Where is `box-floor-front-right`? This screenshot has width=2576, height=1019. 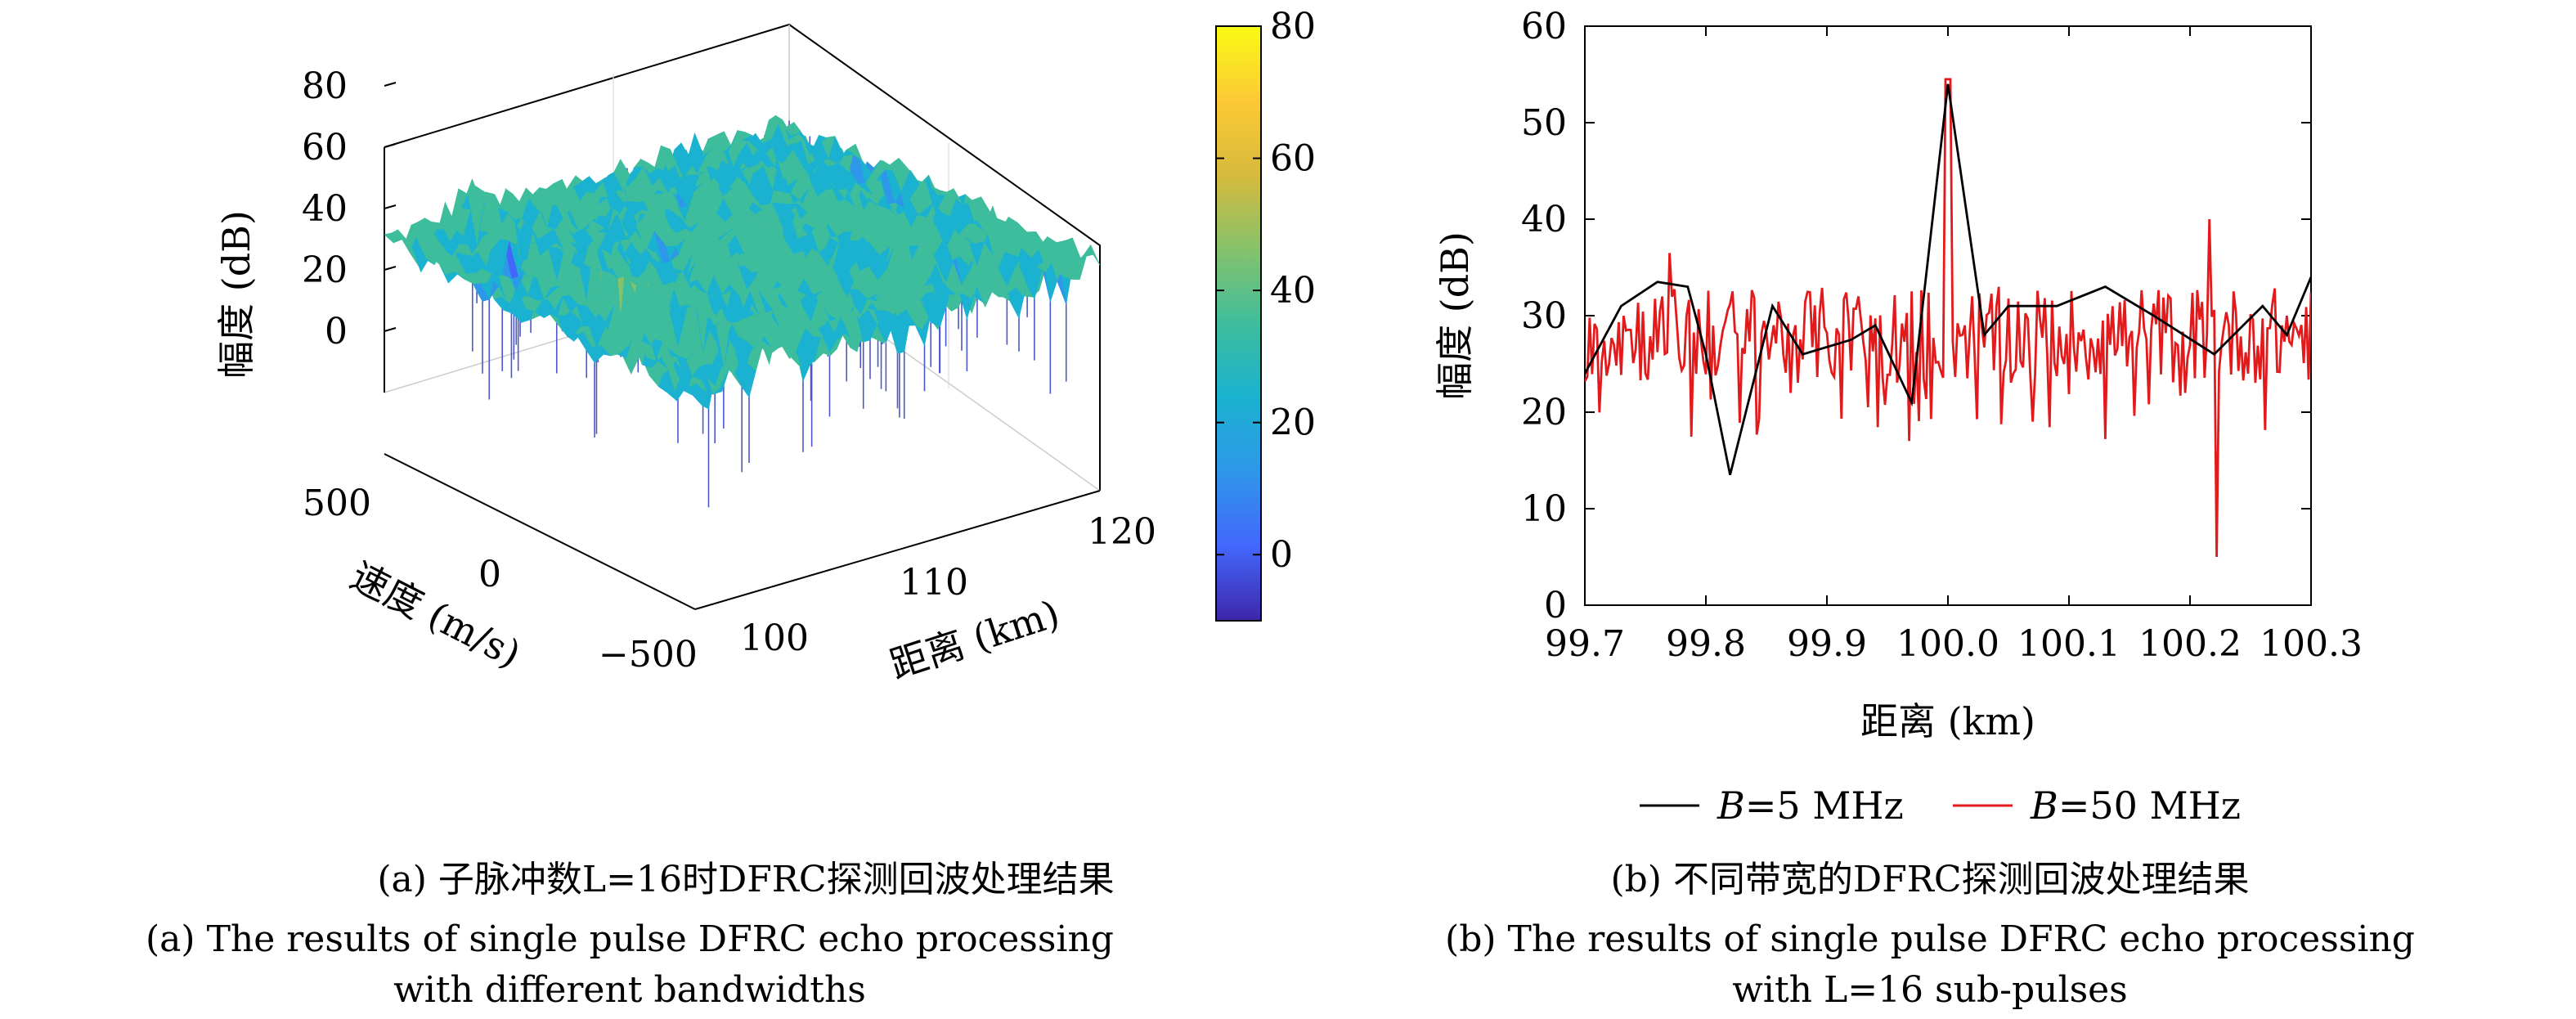
box-floor-front-right is located at coordinates (897, 550).